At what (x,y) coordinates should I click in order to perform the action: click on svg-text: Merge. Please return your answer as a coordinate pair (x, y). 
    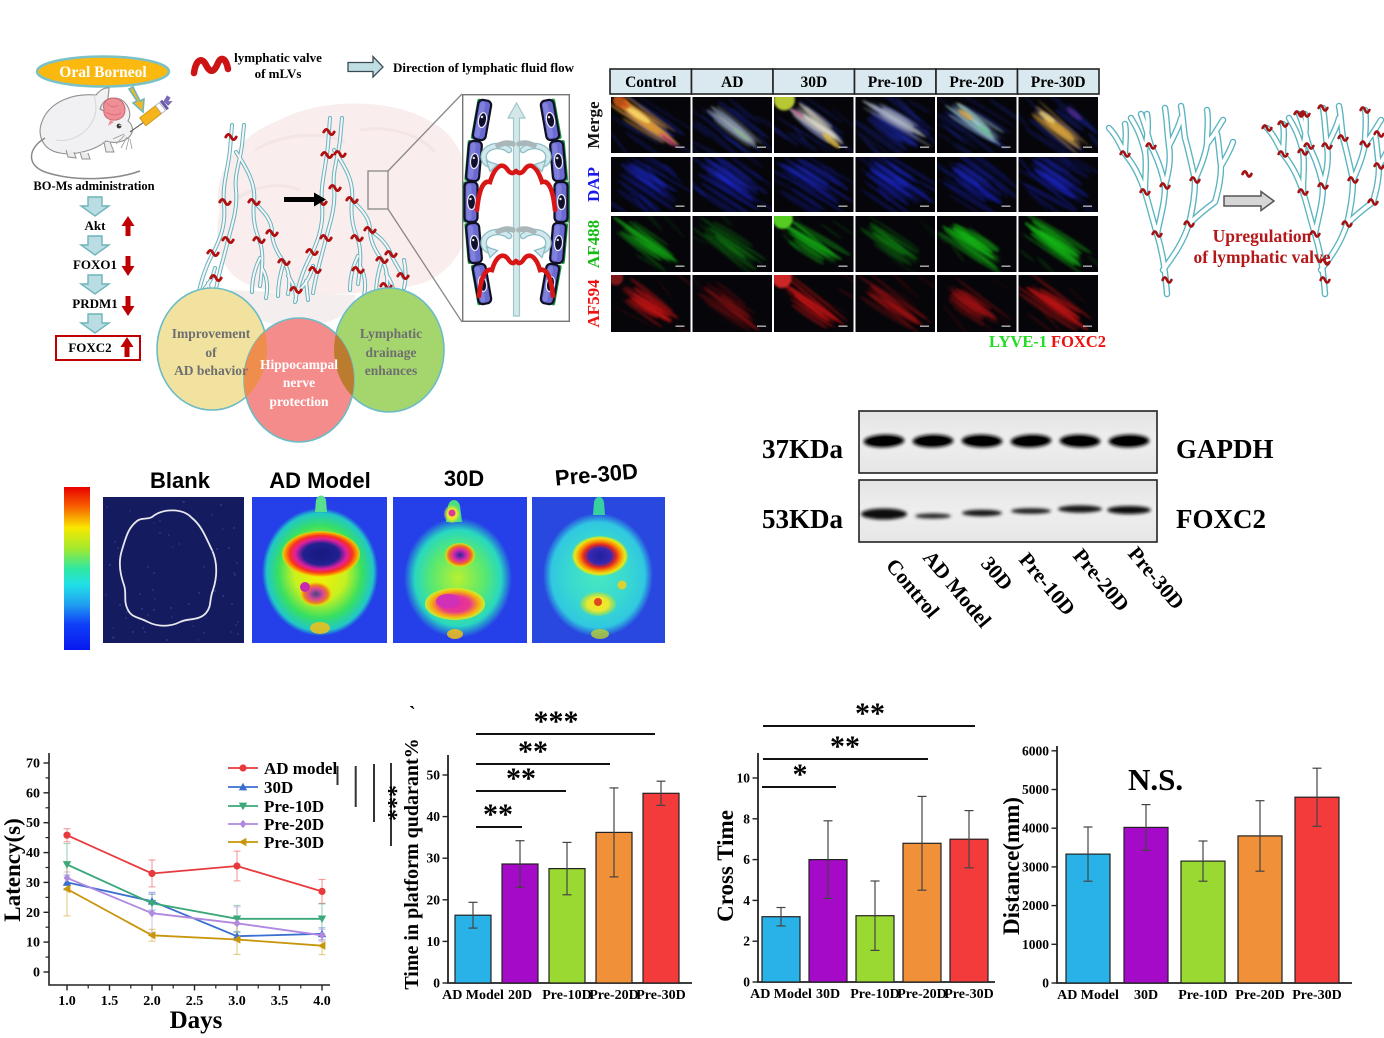
    Looking at the image, I should click on (594, 125).